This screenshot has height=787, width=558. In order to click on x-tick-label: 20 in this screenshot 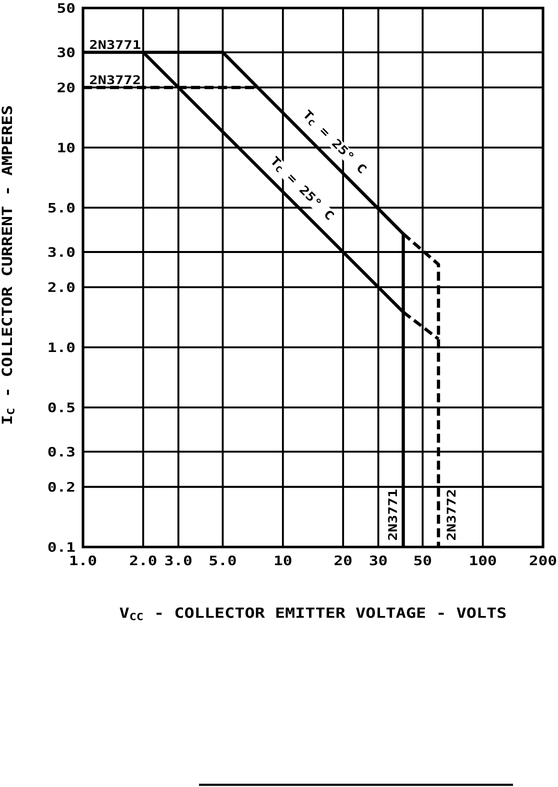, I will do `click(343, 561)`.